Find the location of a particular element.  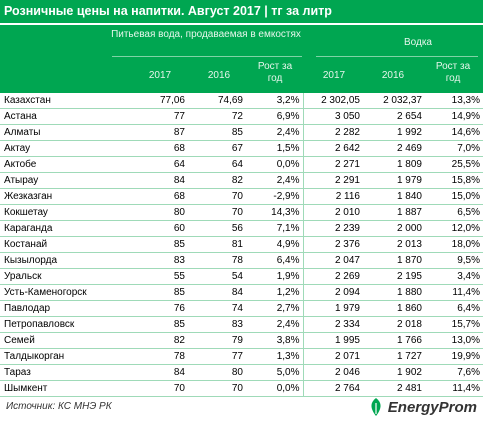

col-header-water-2017: 2017 is located at coordinates (160, 75).